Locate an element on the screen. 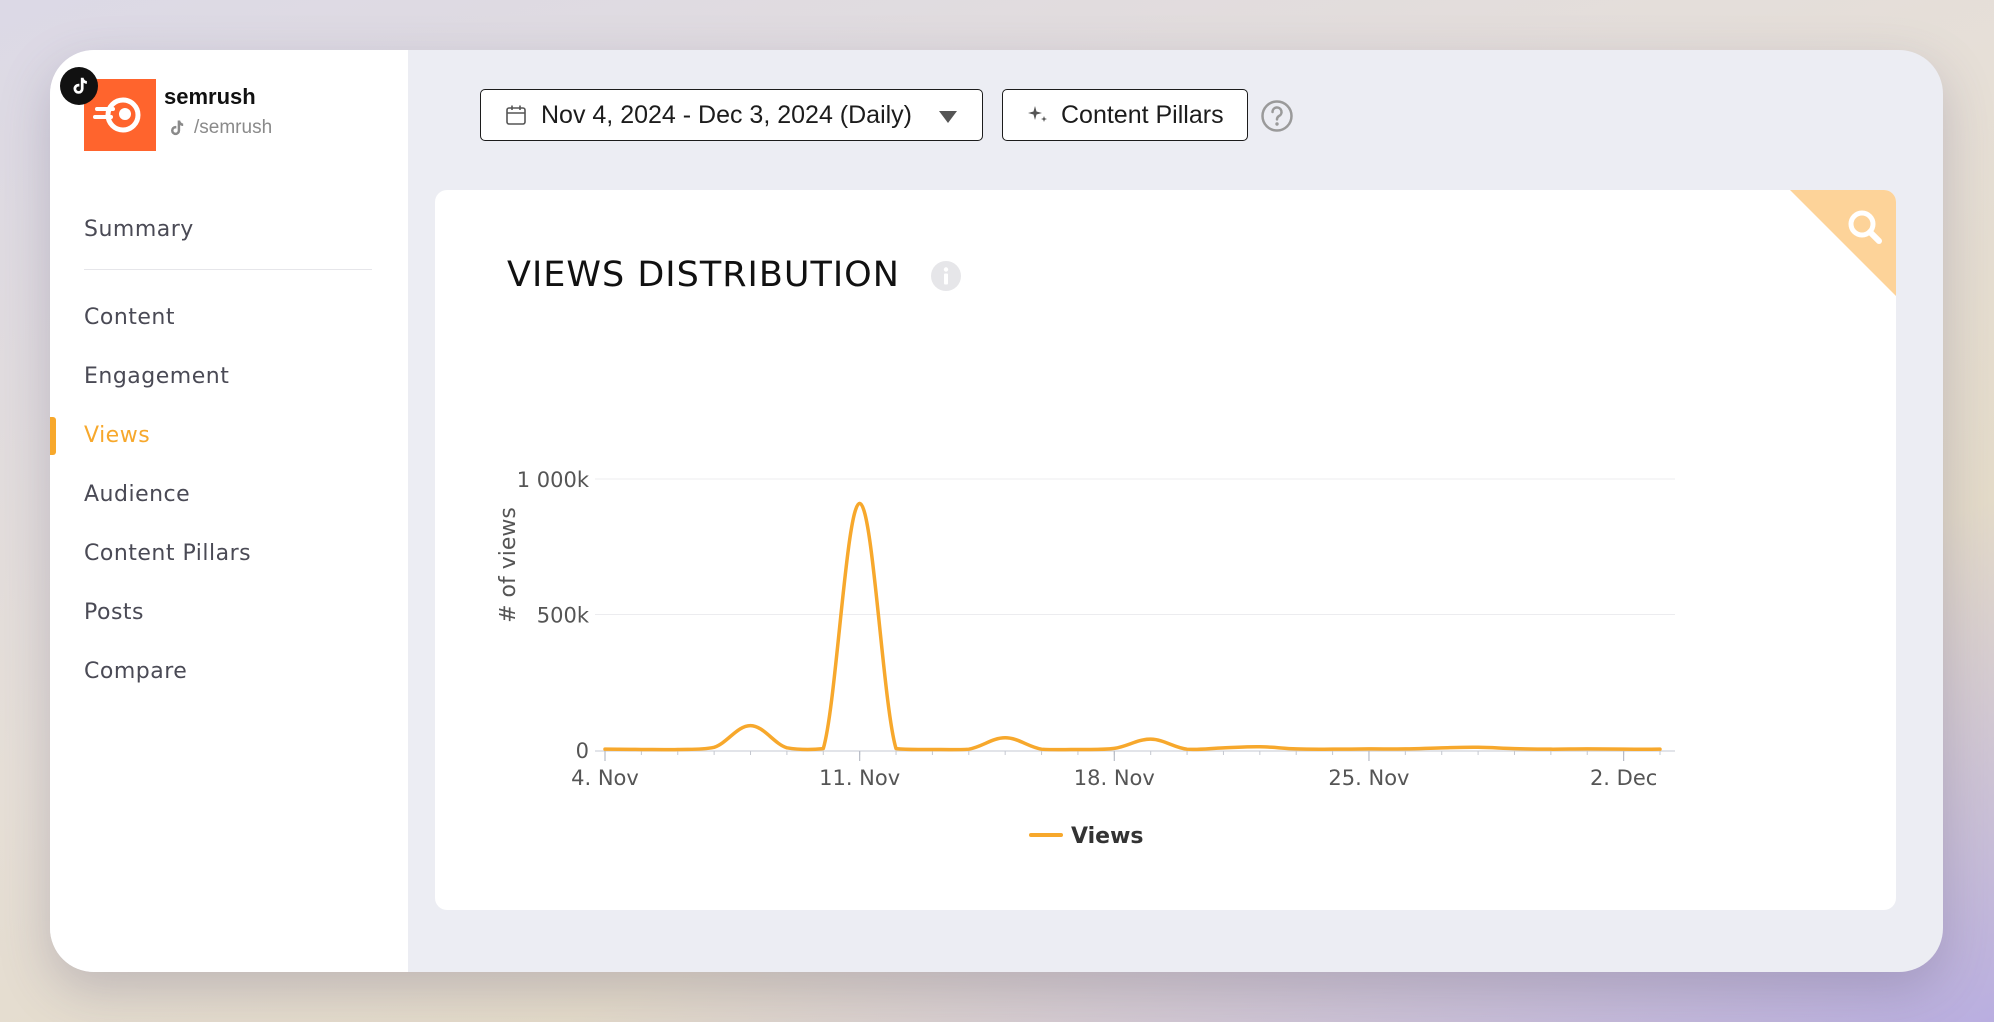 This screenshot has width=1994, height=1022. card-title: VIEWS DISTRIBUTION is located at coordinates (703, 275).